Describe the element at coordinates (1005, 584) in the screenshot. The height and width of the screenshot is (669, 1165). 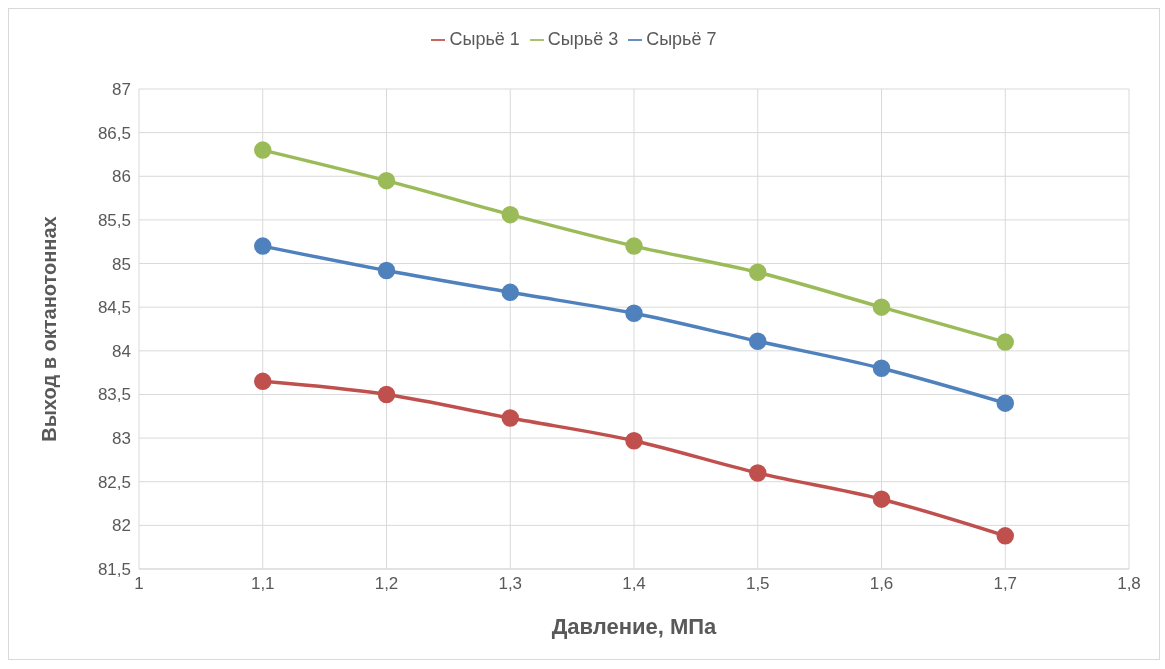
I see `x-tick-label: 1,7` at that location.